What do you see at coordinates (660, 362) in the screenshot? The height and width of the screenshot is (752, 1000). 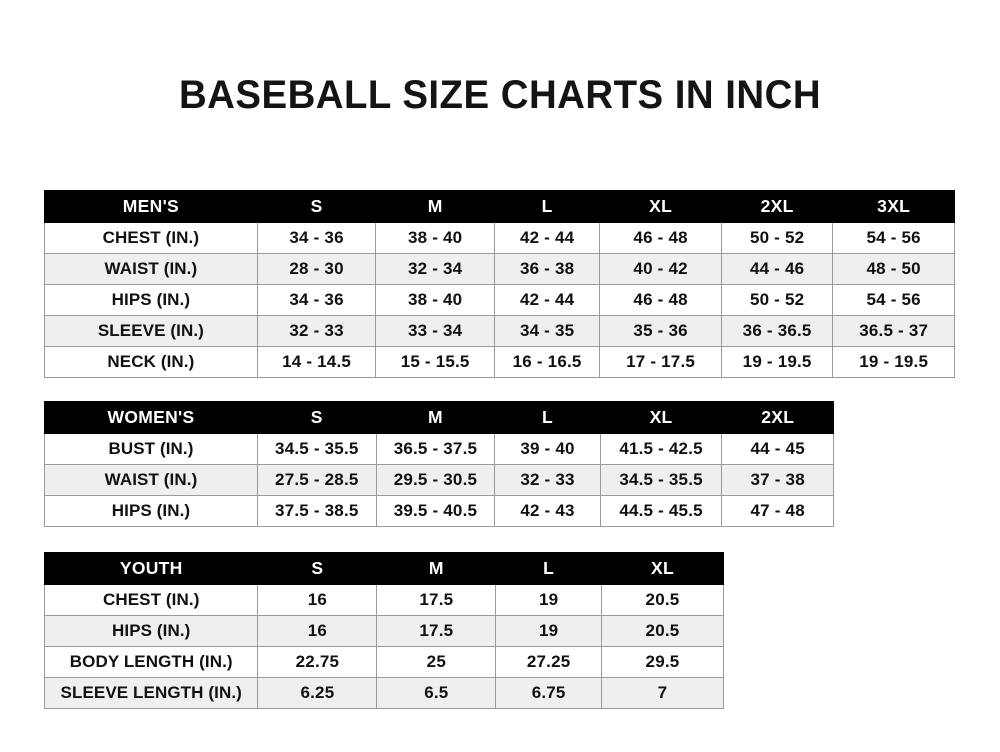 I see `row-value: 17 - 17.5` at bounding box center [660, 362].